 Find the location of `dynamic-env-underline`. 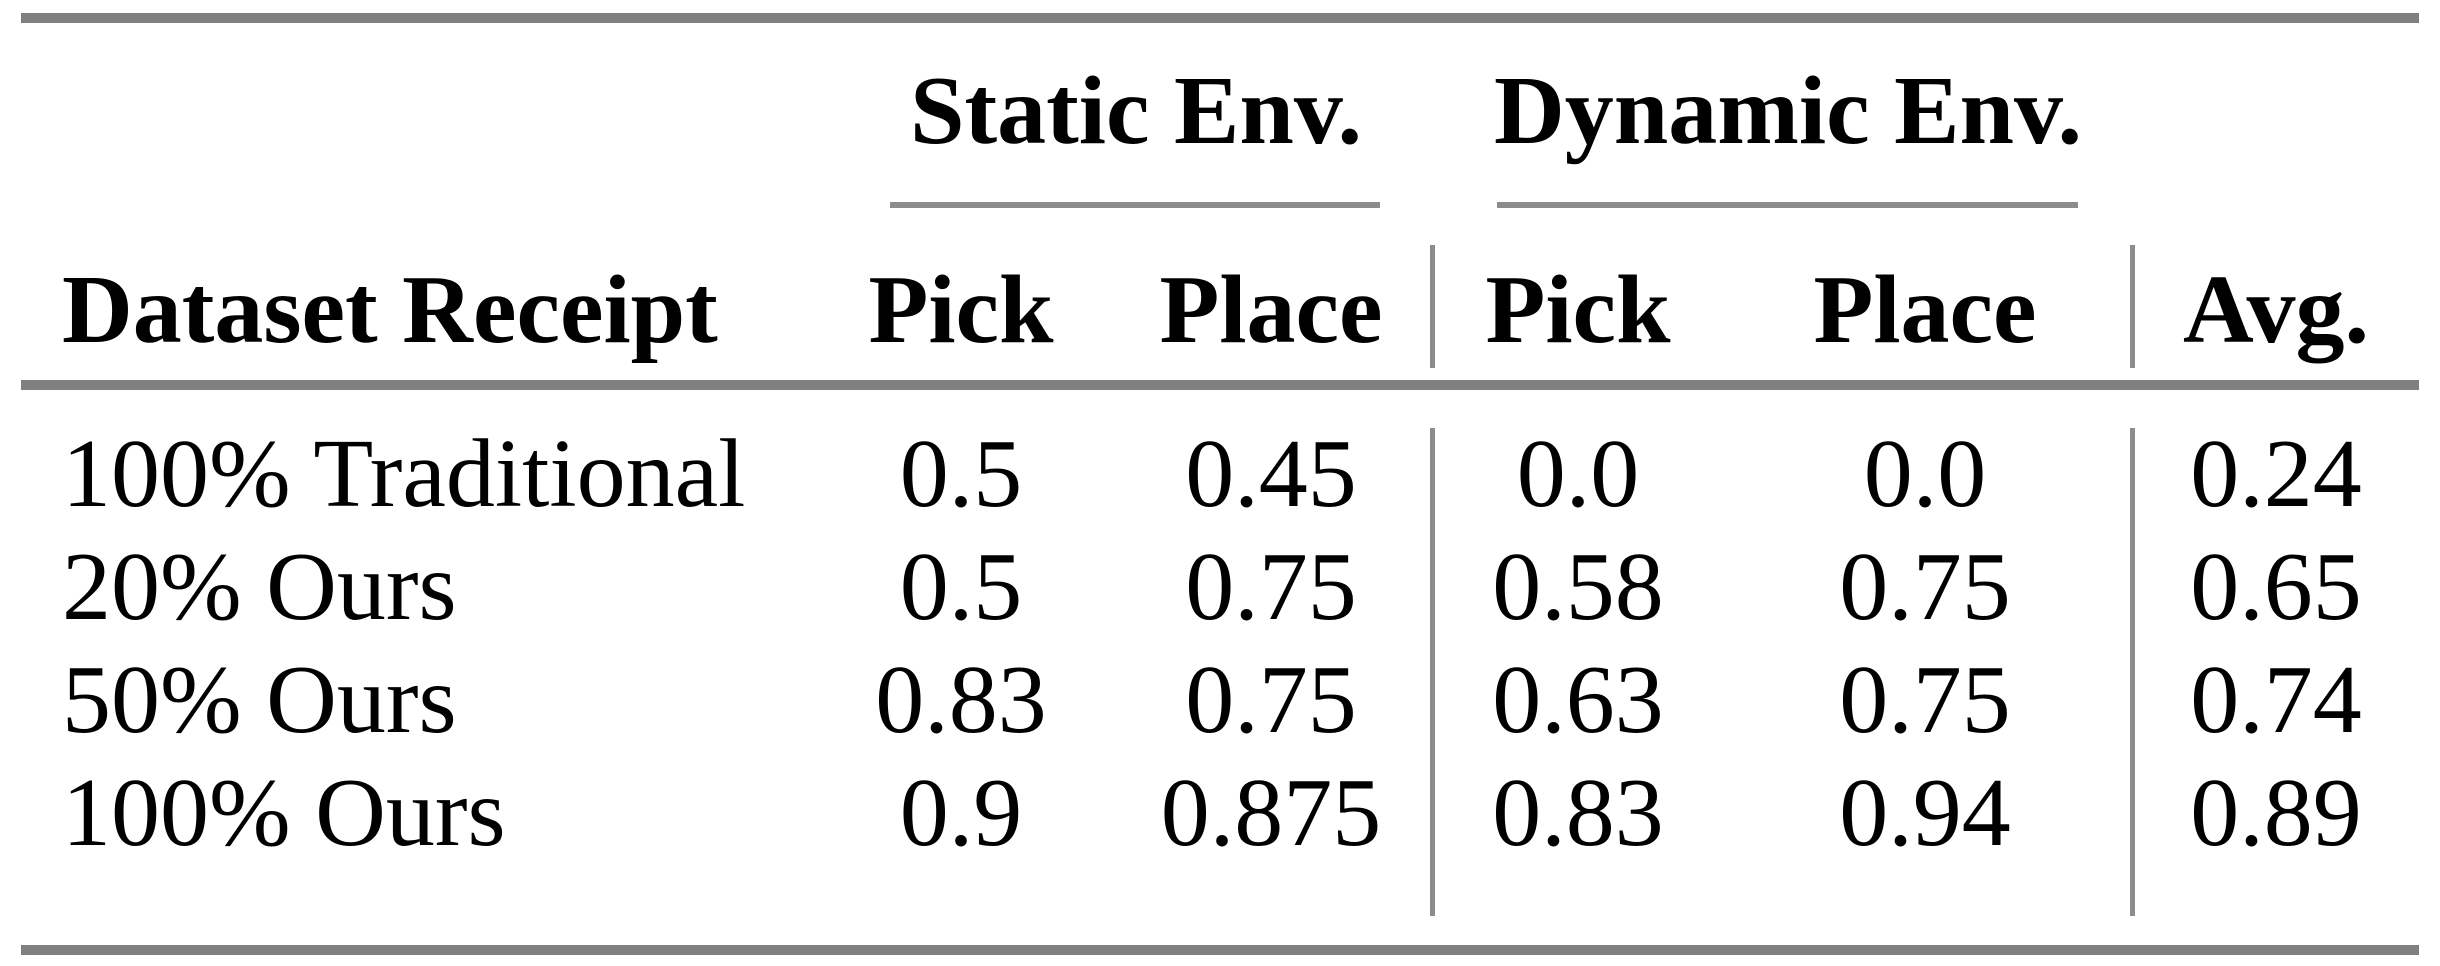

dynamic-env-underline is located at coordinates (1787, 205).